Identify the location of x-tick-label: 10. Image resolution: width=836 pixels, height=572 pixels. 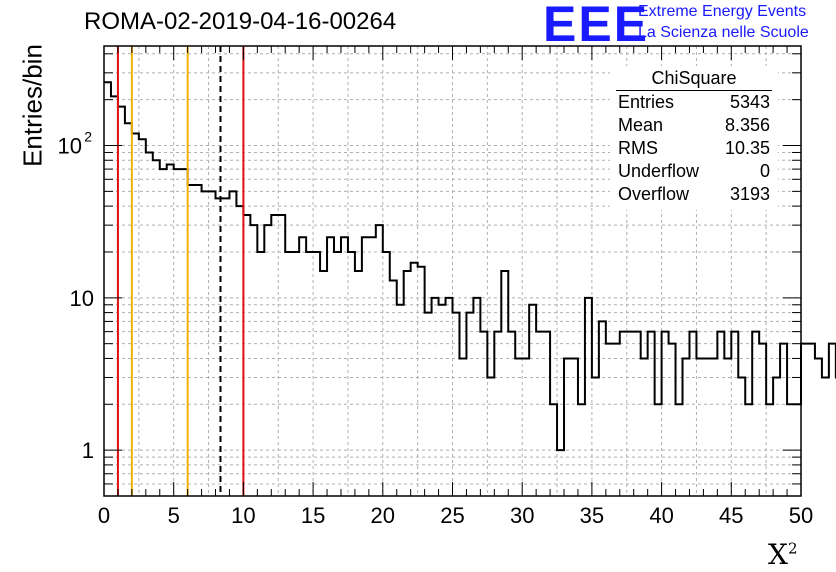
(243, 515).